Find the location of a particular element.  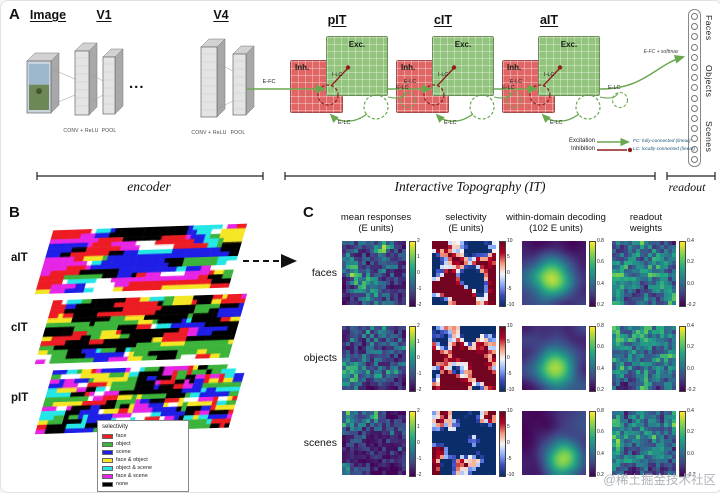

readout-class-faces: Faces is located at coordinates (709, 28).